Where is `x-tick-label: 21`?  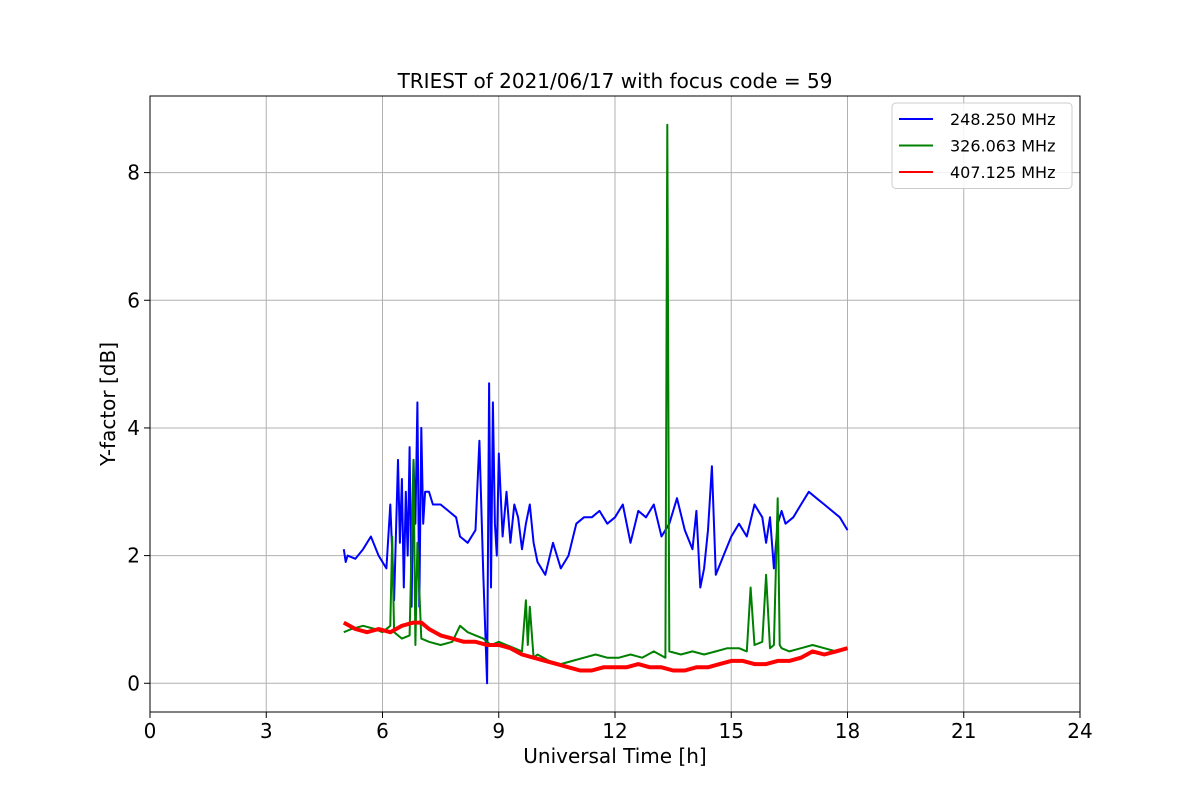 x-tick-label: 21 is located at coordinates (963, 731).